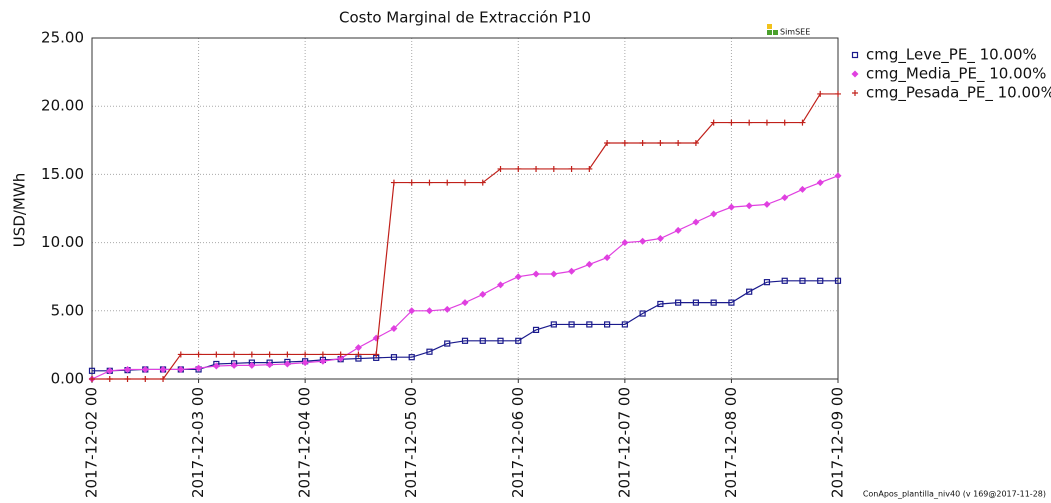 This screenshot has width=1051, height=503. Describe the element at coordinates (795, 32) in the screenshot. I see `logo: SimSEE` at that location.